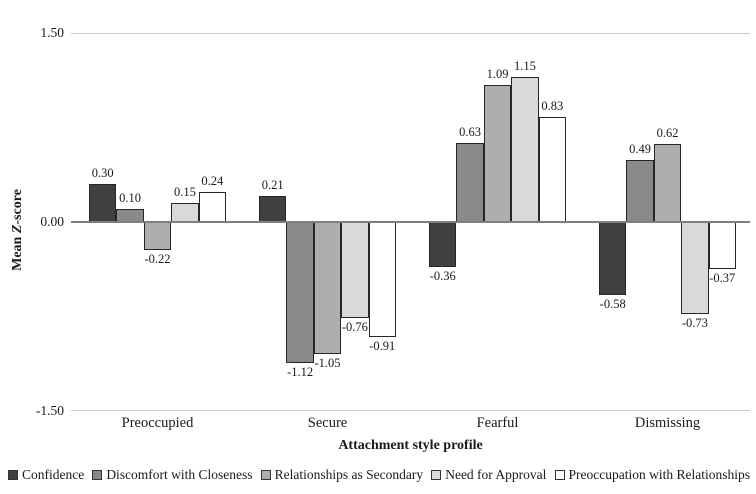 The height and width of the screenshot is (494, 756). Describe the element at coordinates (102, 173) in the screenshot. I see `value-label: 0.30` at that location.